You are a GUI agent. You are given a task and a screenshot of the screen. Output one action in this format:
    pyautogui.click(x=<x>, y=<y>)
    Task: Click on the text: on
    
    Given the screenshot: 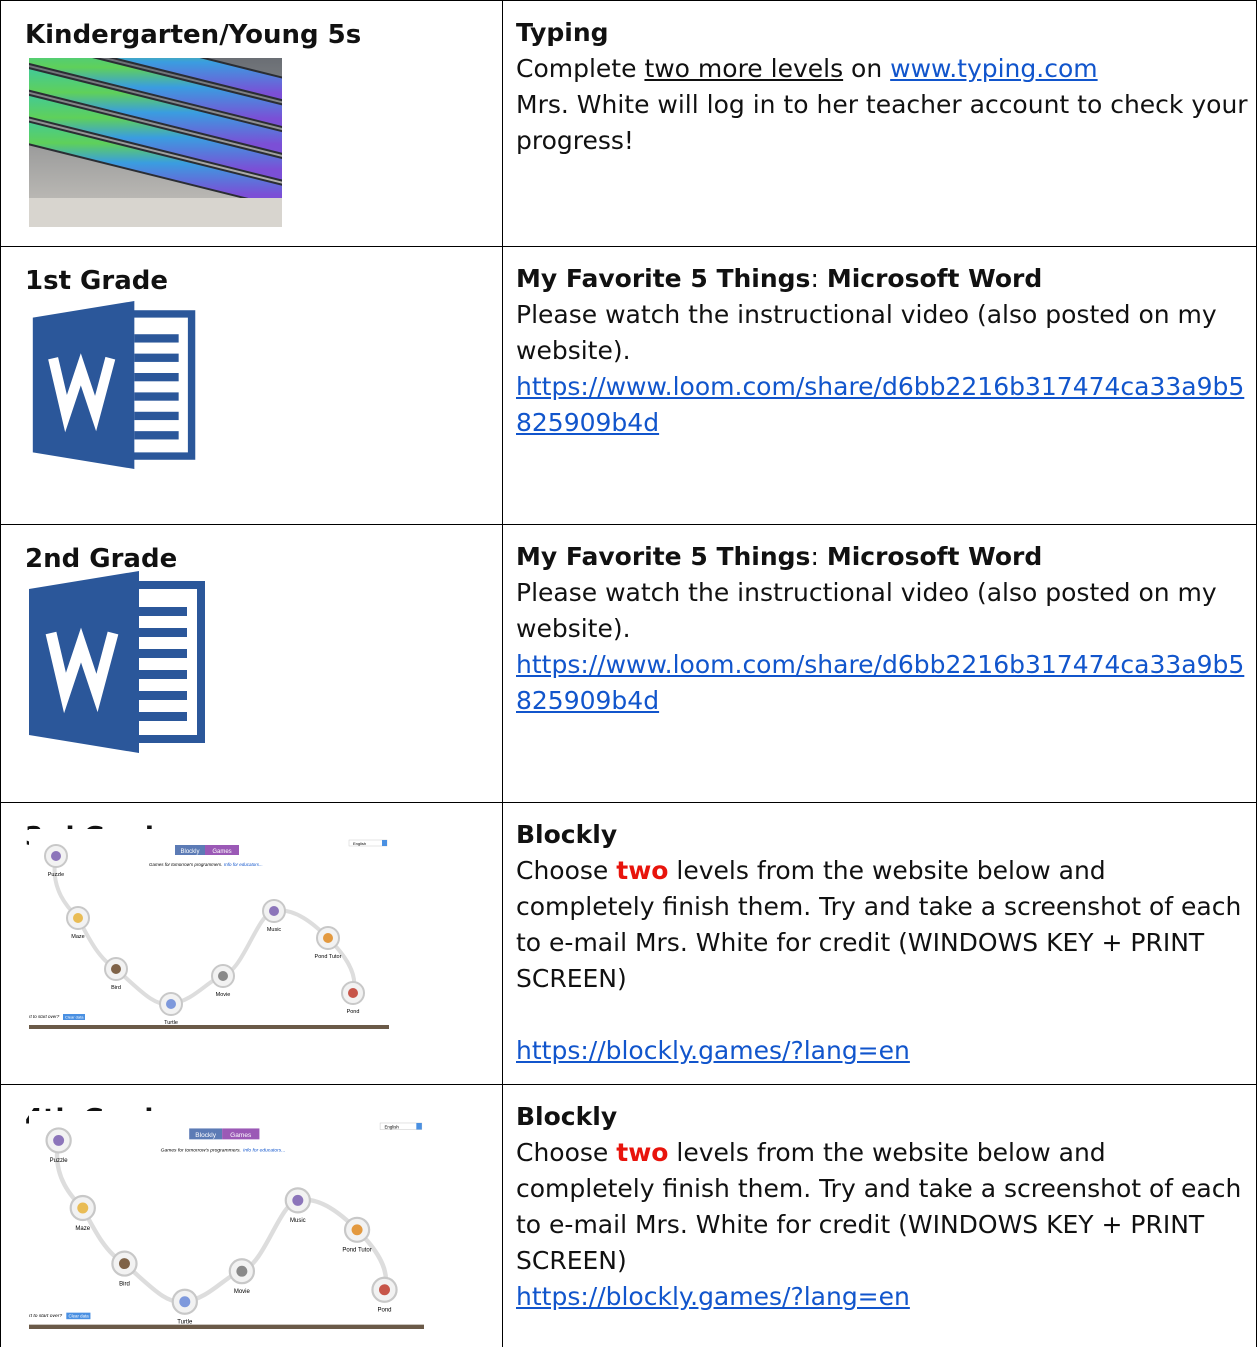 What is the action you would take?
    pyautogui.click(x=867, y=68)
    